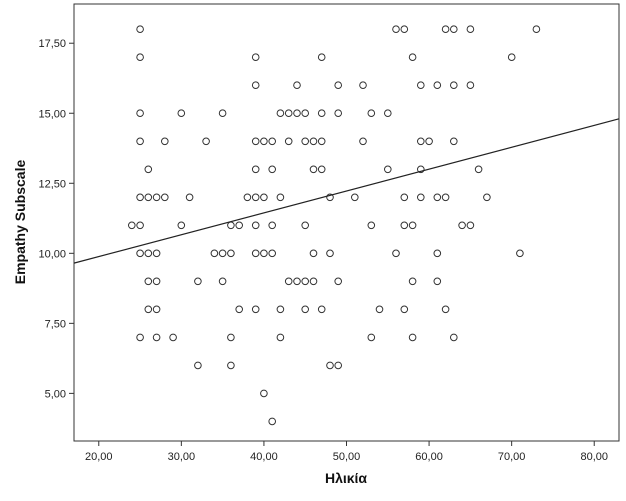  Describe the element at coordinates (20, 222) in the screenshot. I see `y-axis-title: Empathy Subscale` at that location.